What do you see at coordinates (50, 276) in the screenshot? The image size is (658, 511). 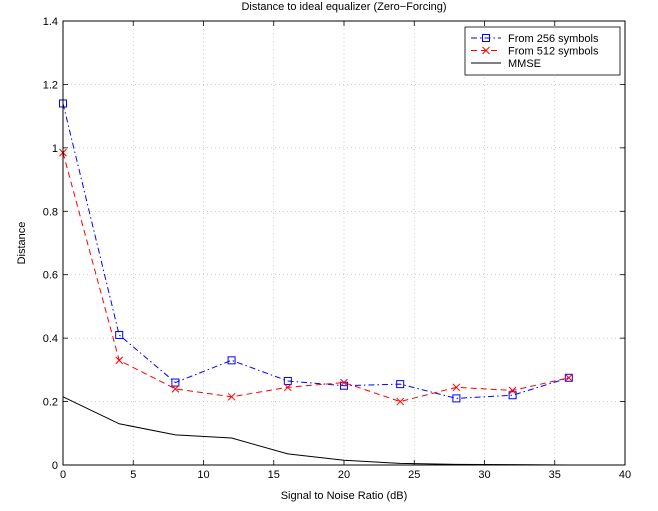 I see `y-tick-label: 0.6` at bounding box center [50, 276].